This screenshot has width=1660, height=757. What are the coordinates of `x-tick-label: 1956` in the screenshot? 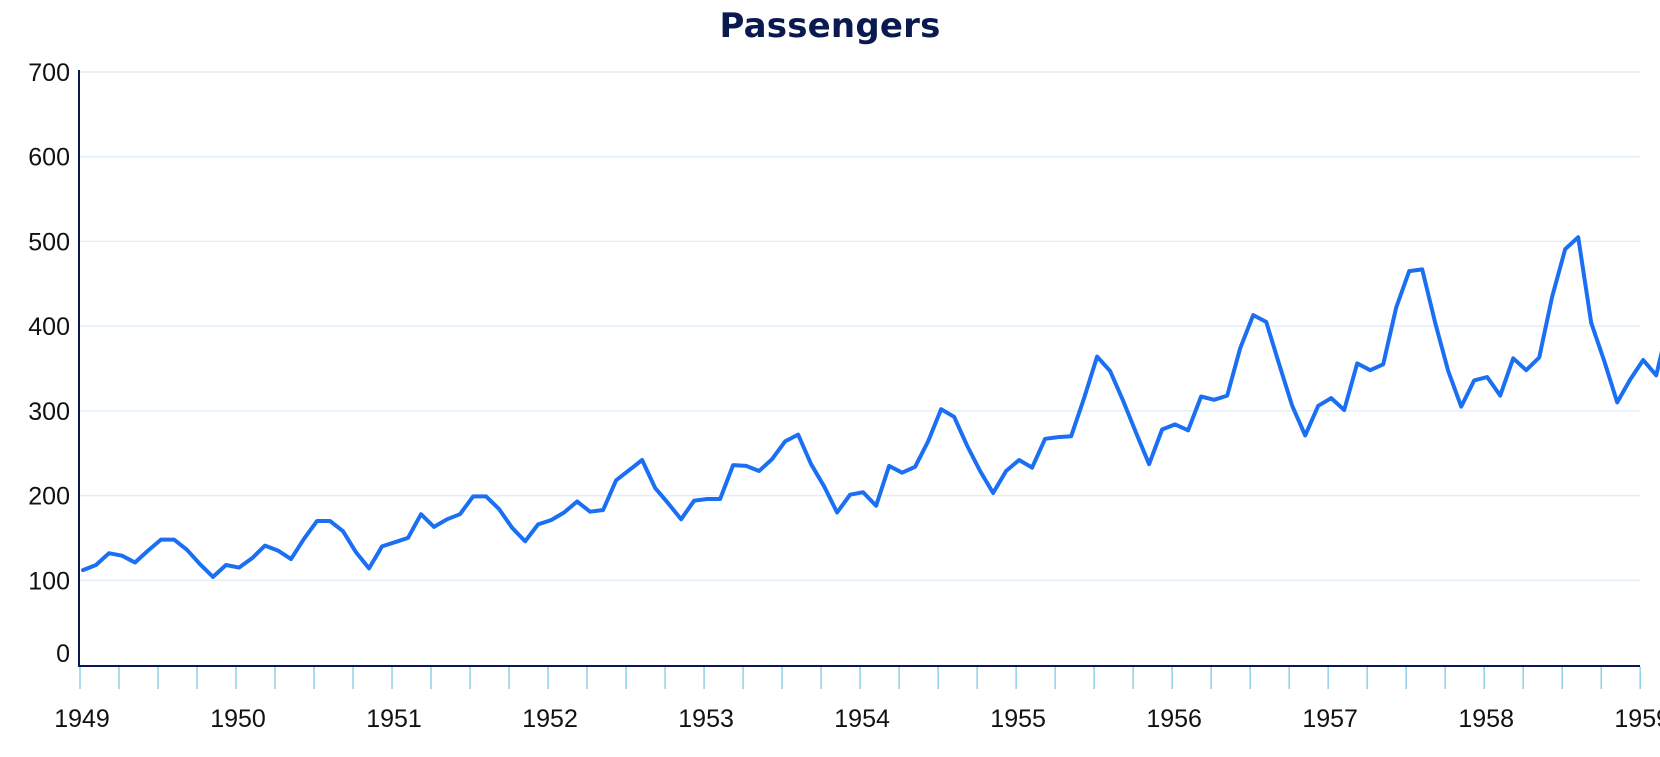 It's located at (1174, 719).